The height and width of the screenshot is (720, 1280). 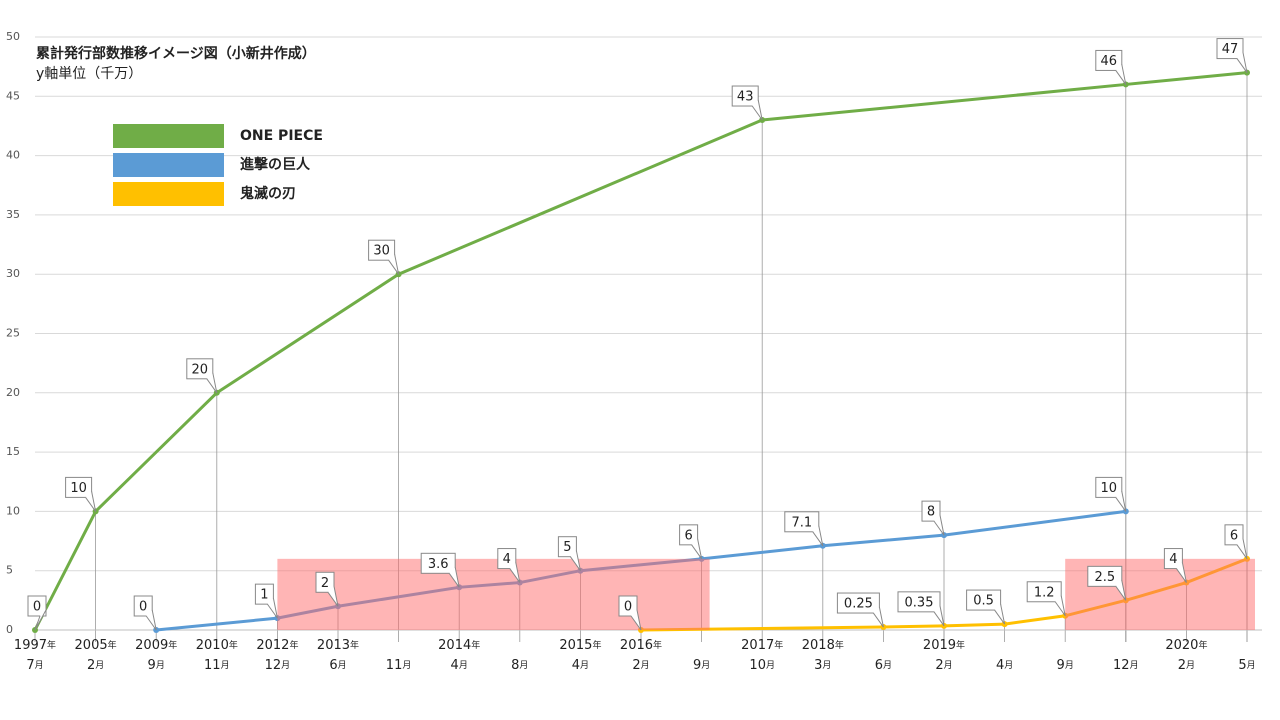 I want to click on data-label: 6, so click(x=688, y=535).